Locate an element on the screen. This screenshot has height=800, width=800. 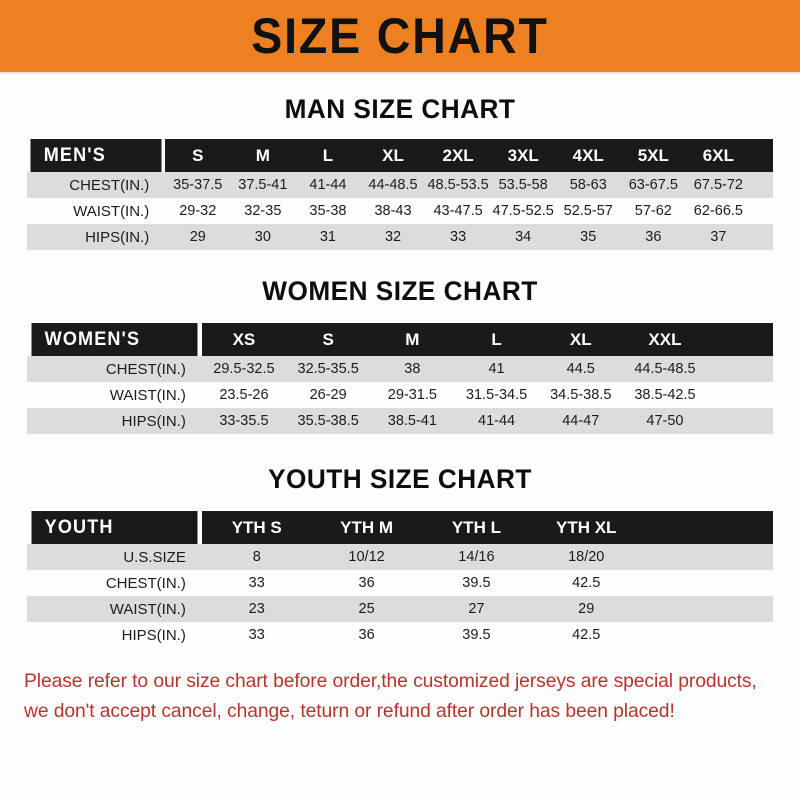
man-section-title: MAN SIZE CHART is located at coordinates (400, 109).